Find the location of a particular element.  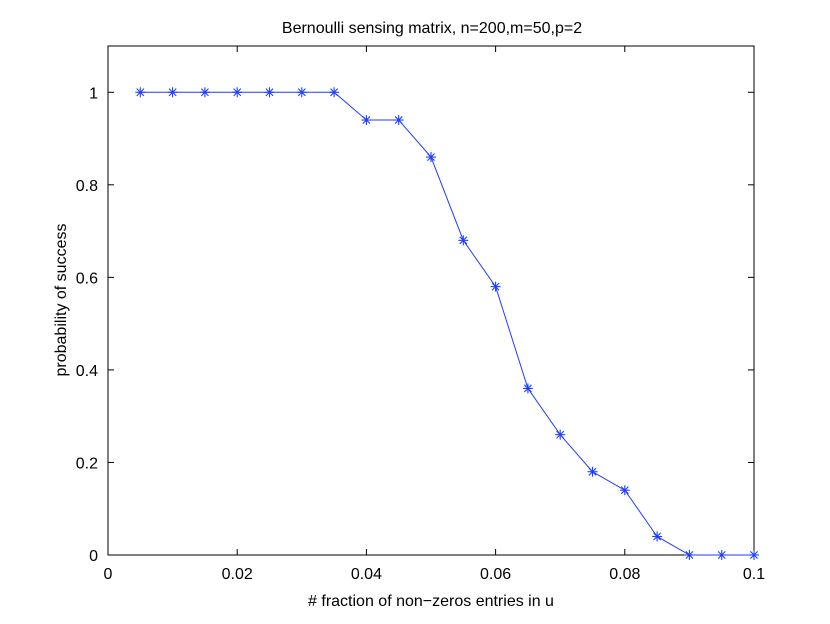

y-tick-label: 0.4 is located at coordinates (87, 371).